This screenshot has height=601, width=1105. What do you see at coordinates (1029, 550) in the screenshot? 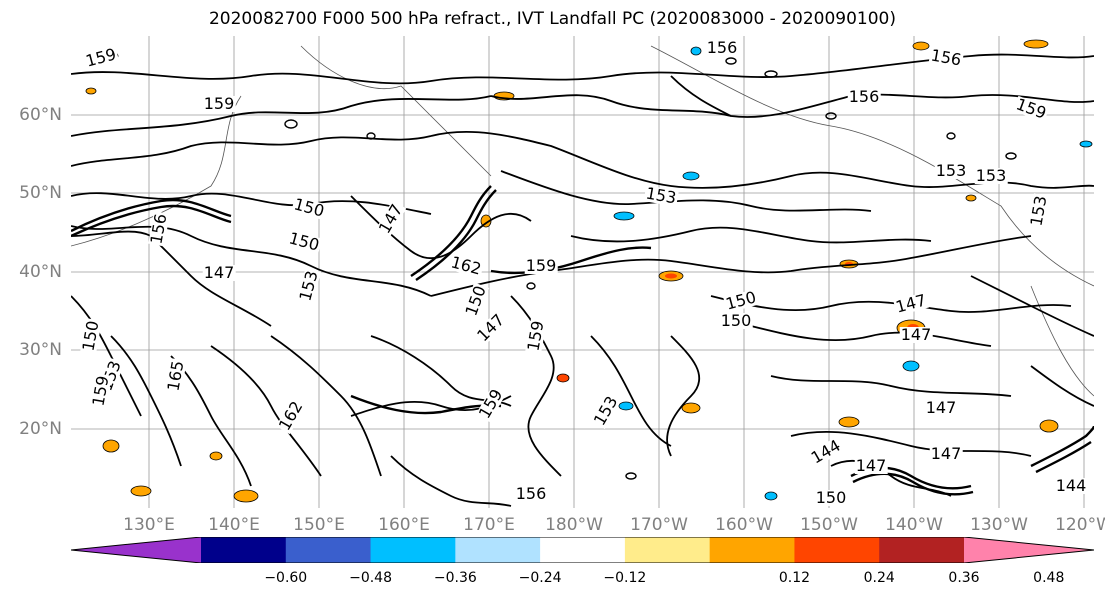
I see `colorbar-extend-high` at bounding box center [1029, 550].